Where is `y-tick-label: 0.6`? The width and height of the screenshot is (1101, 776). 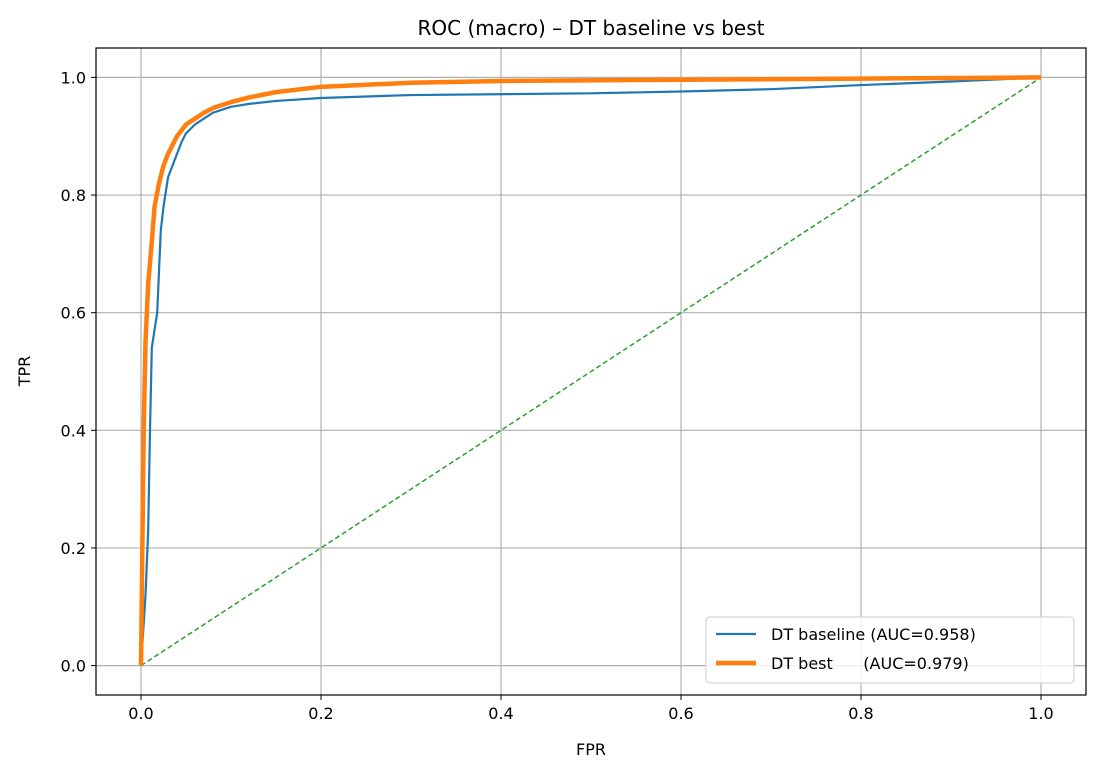 y-tick-label: 0.6 is located at coordinates (73, 313).